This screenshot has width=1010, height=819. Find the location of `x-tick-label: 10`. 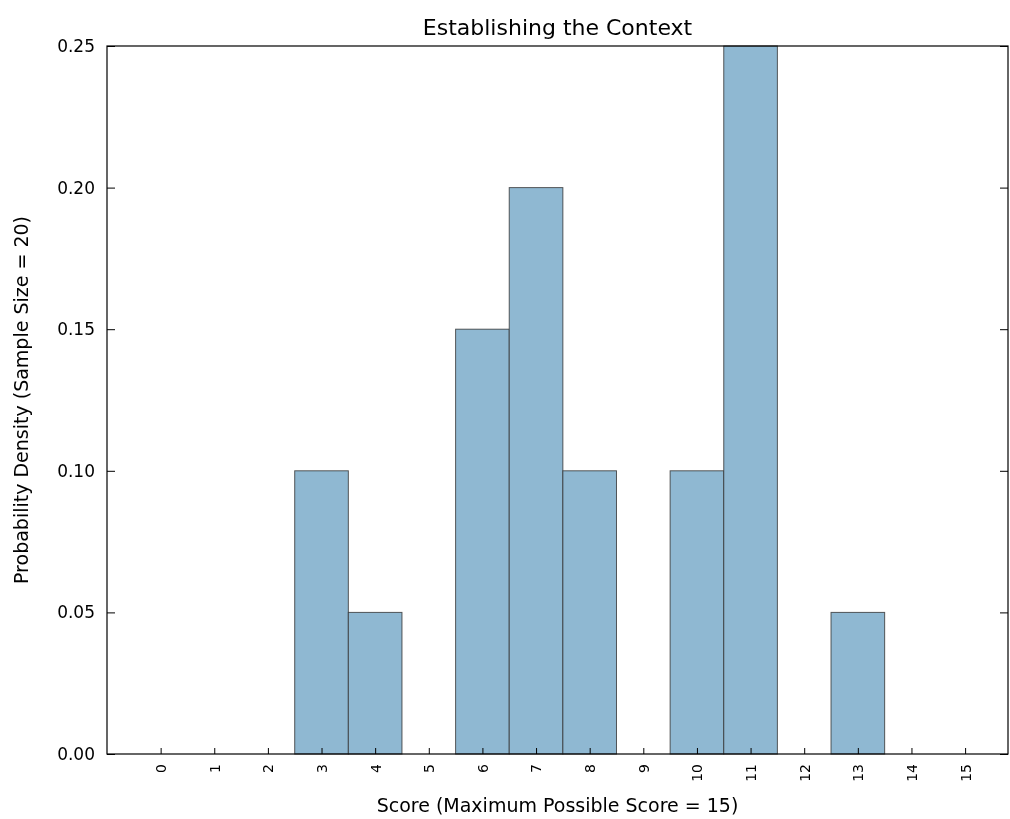

x-tick-label: 10 is located at coordinates (697, 773).